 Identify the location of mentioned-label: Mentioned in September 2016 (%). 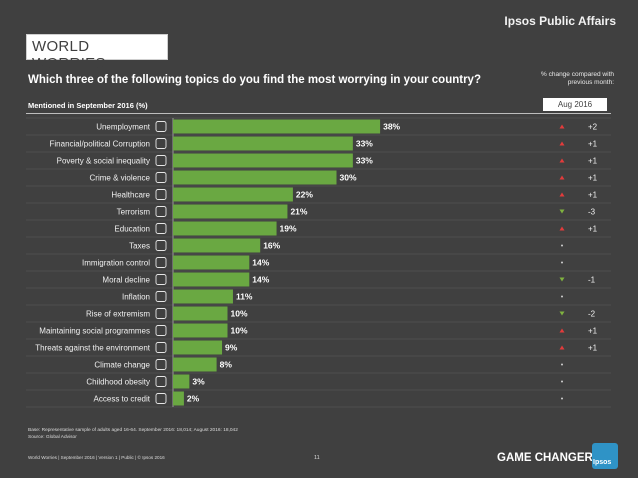
(88, 105).